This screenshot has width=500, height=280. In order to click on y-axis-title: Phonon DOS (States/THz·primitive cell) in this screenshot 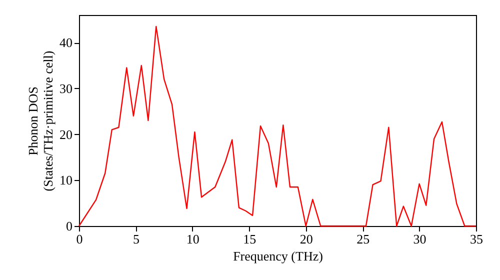, I will do `click(41, 121)`.